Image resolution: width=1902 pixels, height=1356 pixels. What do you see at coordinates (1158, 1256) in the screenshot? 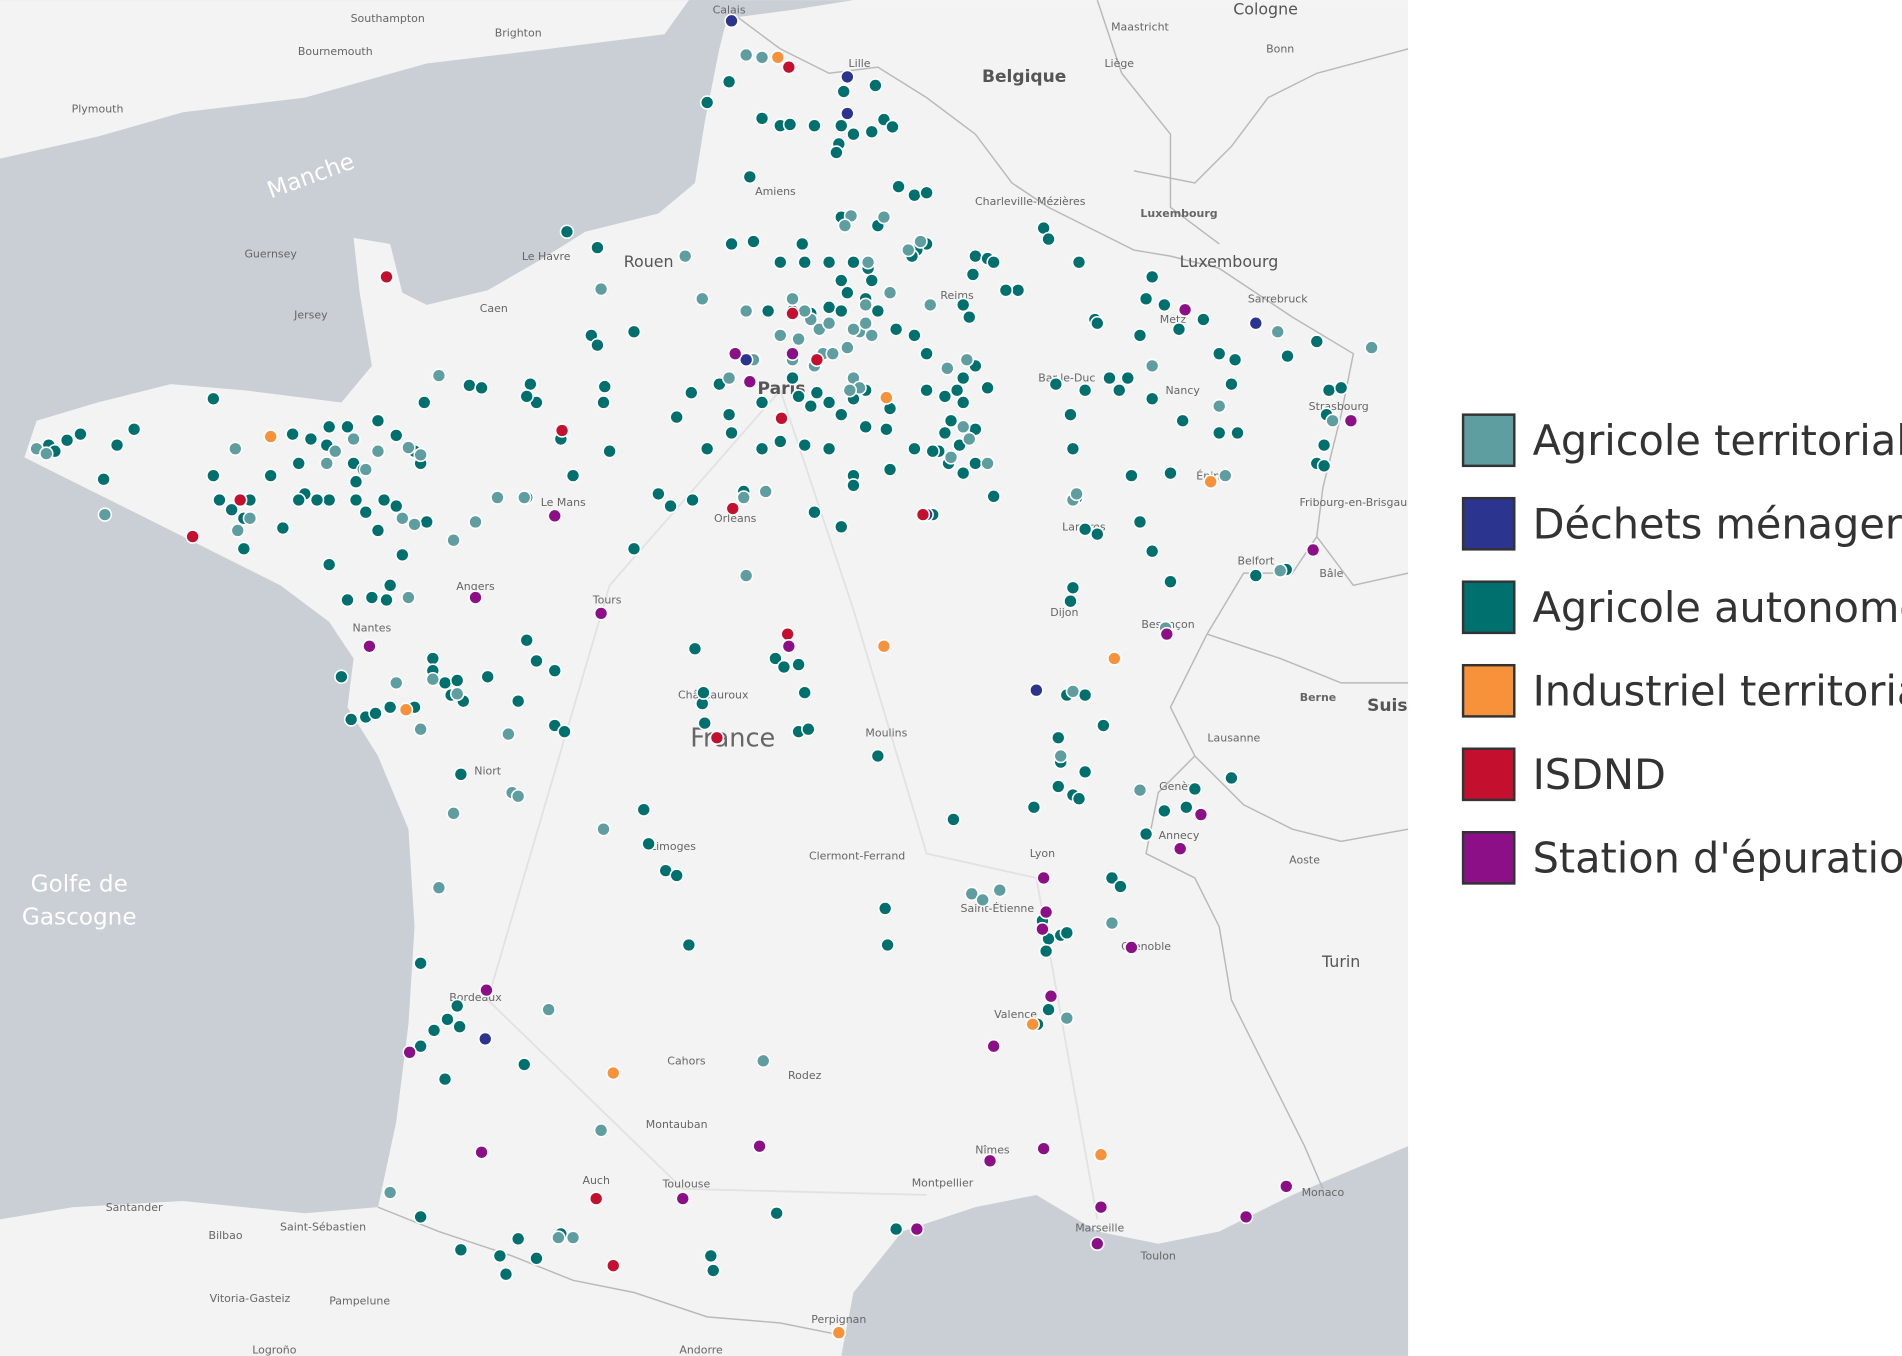
I see `place-label: Toulon` at bounding box center [1158, 1256].